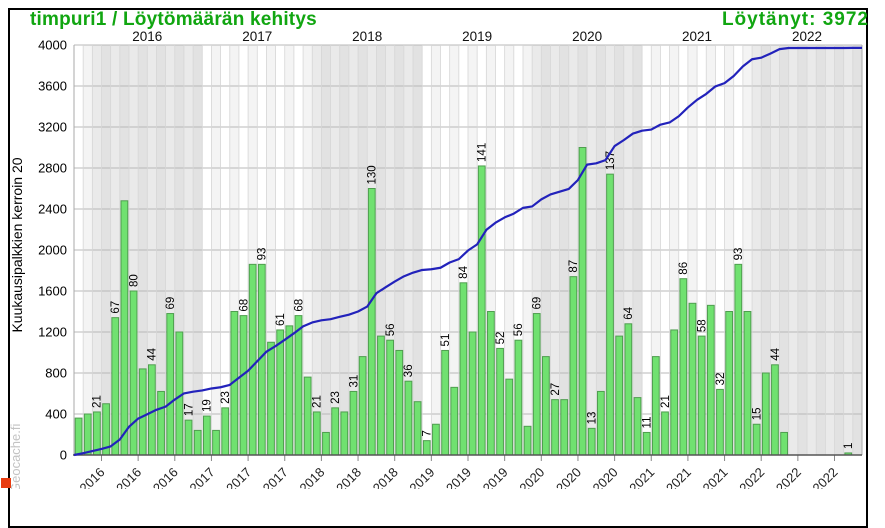 The width and height of the screenshot is (885, 528). Describe the element at coordinates (15, 456) in the screenshot. I see `watermark: Geocache.fi` at that location.